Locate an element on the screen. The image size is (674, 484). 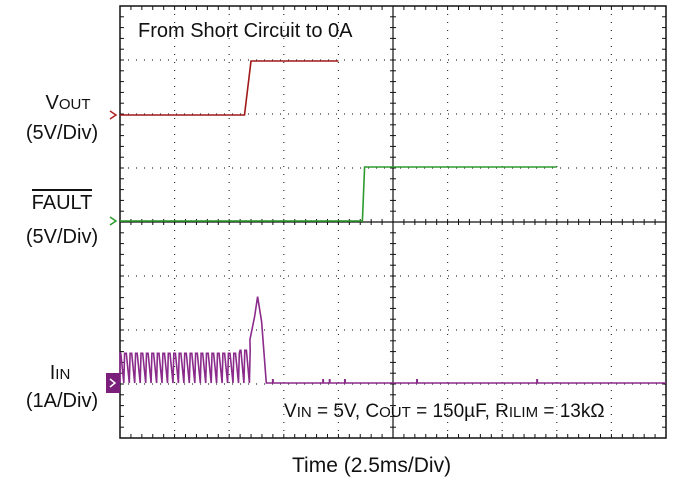
fault-label: FAULT is located at coordinates (62, 201).